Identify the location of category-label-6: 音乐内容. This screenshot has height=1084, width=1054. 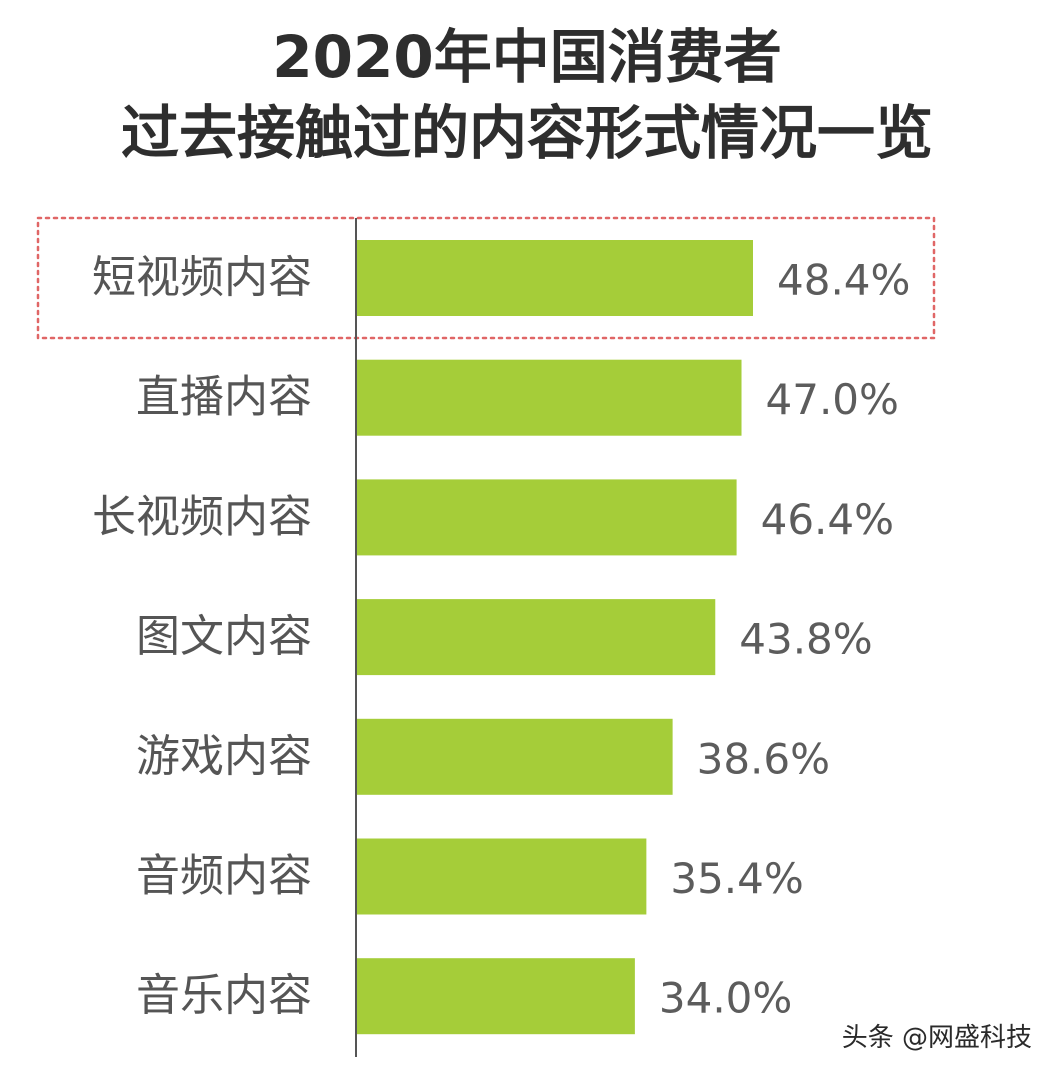
(224, 995).